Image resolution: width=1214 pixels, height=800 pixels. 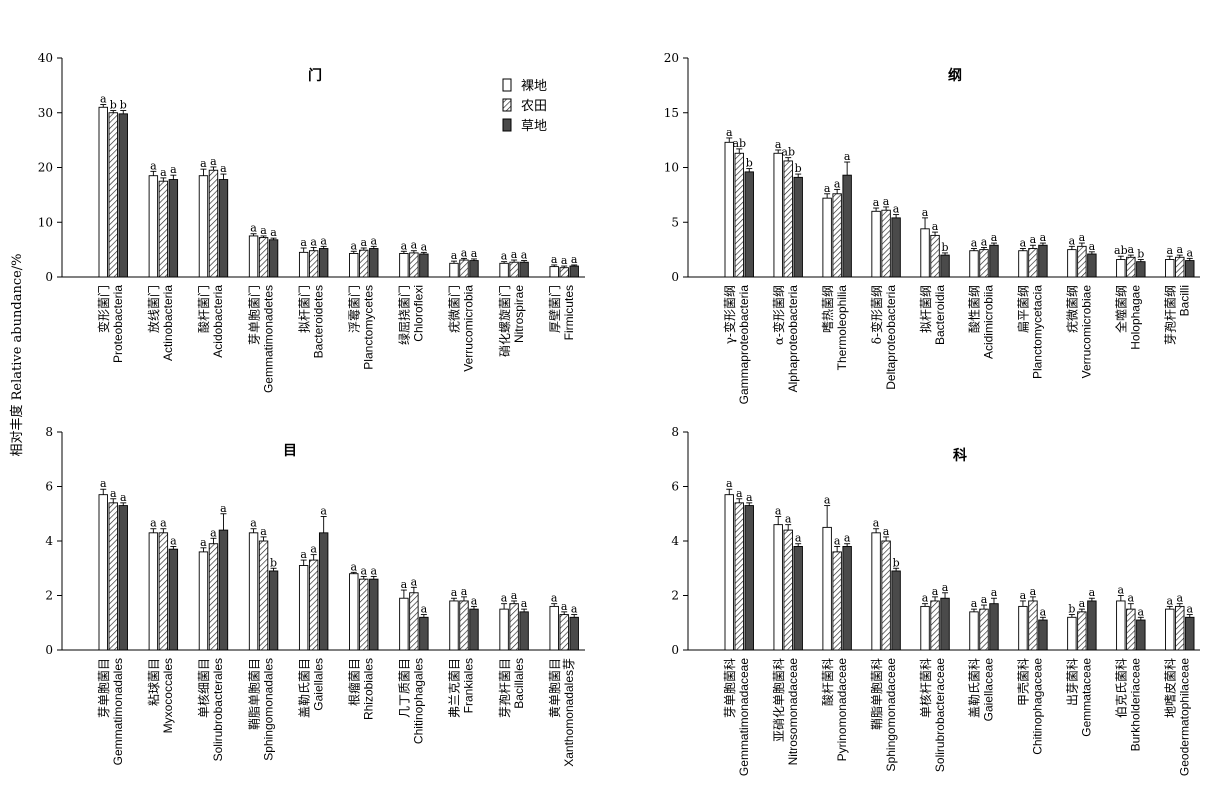 What do you see at coordinates (469, 328) in the screenshot?
I see `x-category-label-en: Verrucomicrobia` at bounding box center [469, 328].